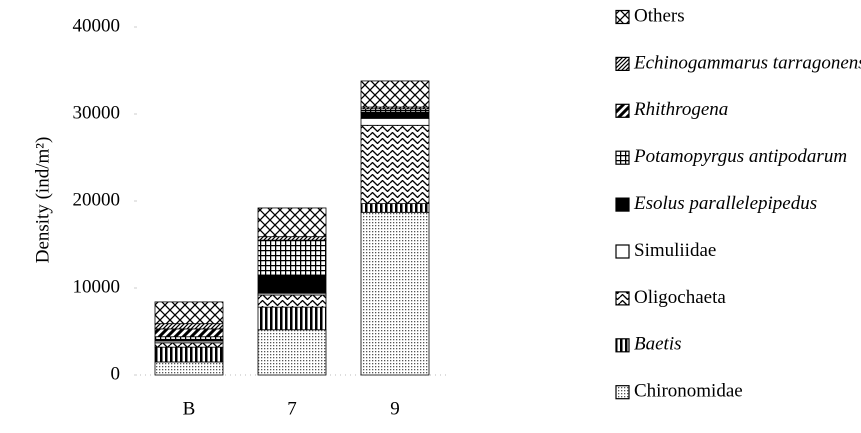  Describe the element at coordinates (675, 250) in the screenshot. I see `legend-label: Simuliidae` at that location.